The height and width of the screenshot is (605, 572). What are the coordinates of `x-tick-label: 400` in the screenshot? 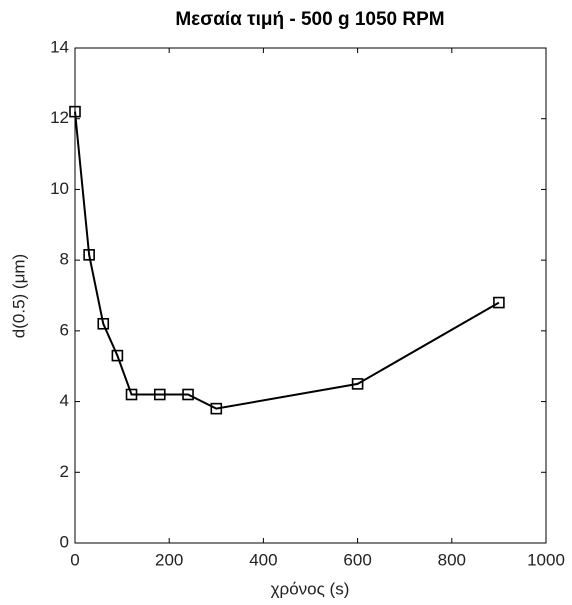 It's located at (263, 559).